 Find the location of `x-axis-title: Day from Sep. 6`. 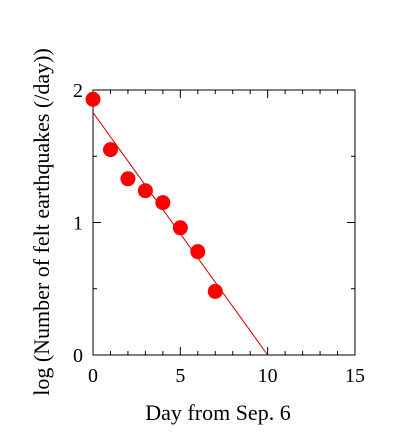

x-axis-title: Day from Sep. 6 is located at coordinates (217, 412).